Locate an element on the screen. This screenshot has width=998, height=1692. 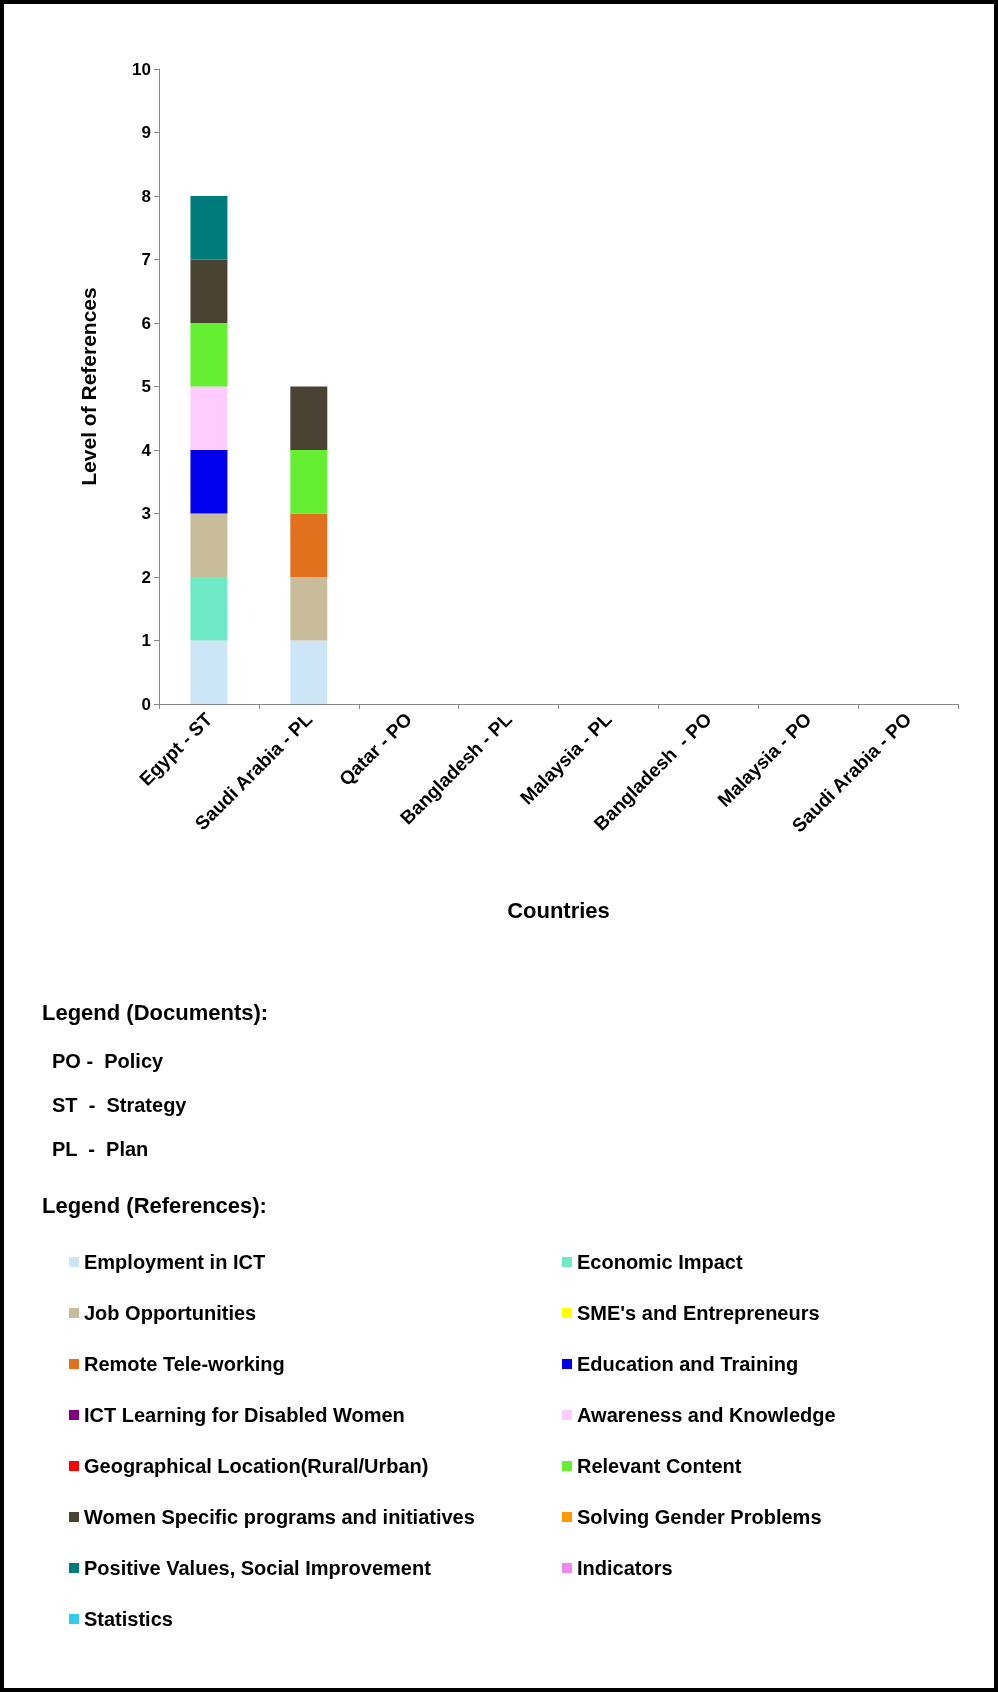
text: Legend (Documents): is located at coordinates (155, 1012).